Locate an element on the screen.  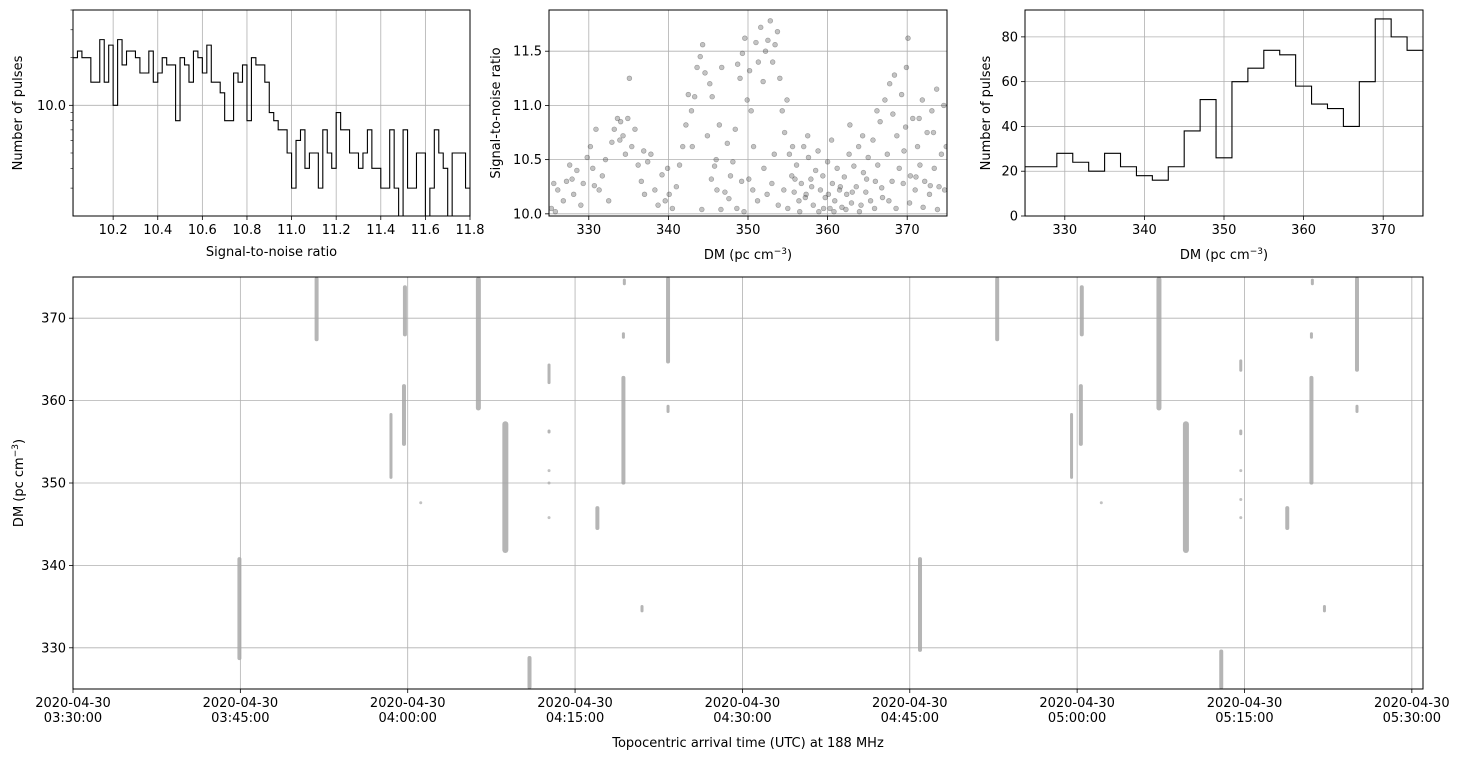
x-tick-label: 10.2 is located at coordinates (113, 230).